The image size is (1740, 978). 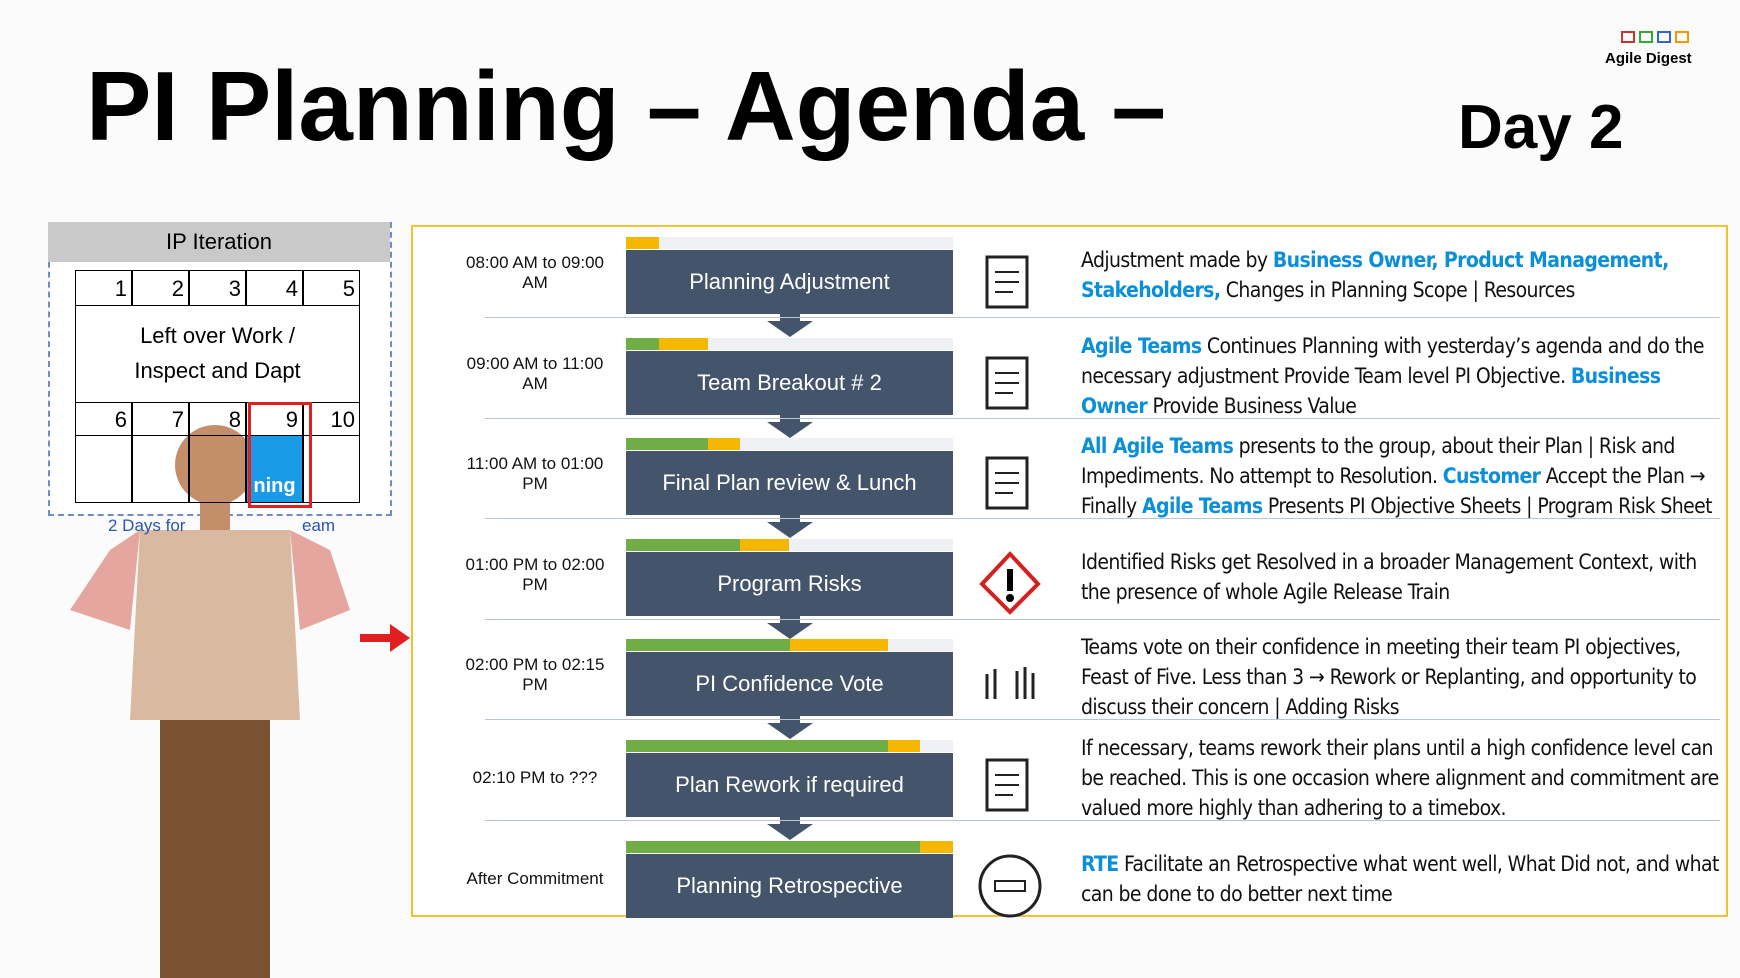 I want to click on highlight-text: Customer, so click(x=1491, y=476).